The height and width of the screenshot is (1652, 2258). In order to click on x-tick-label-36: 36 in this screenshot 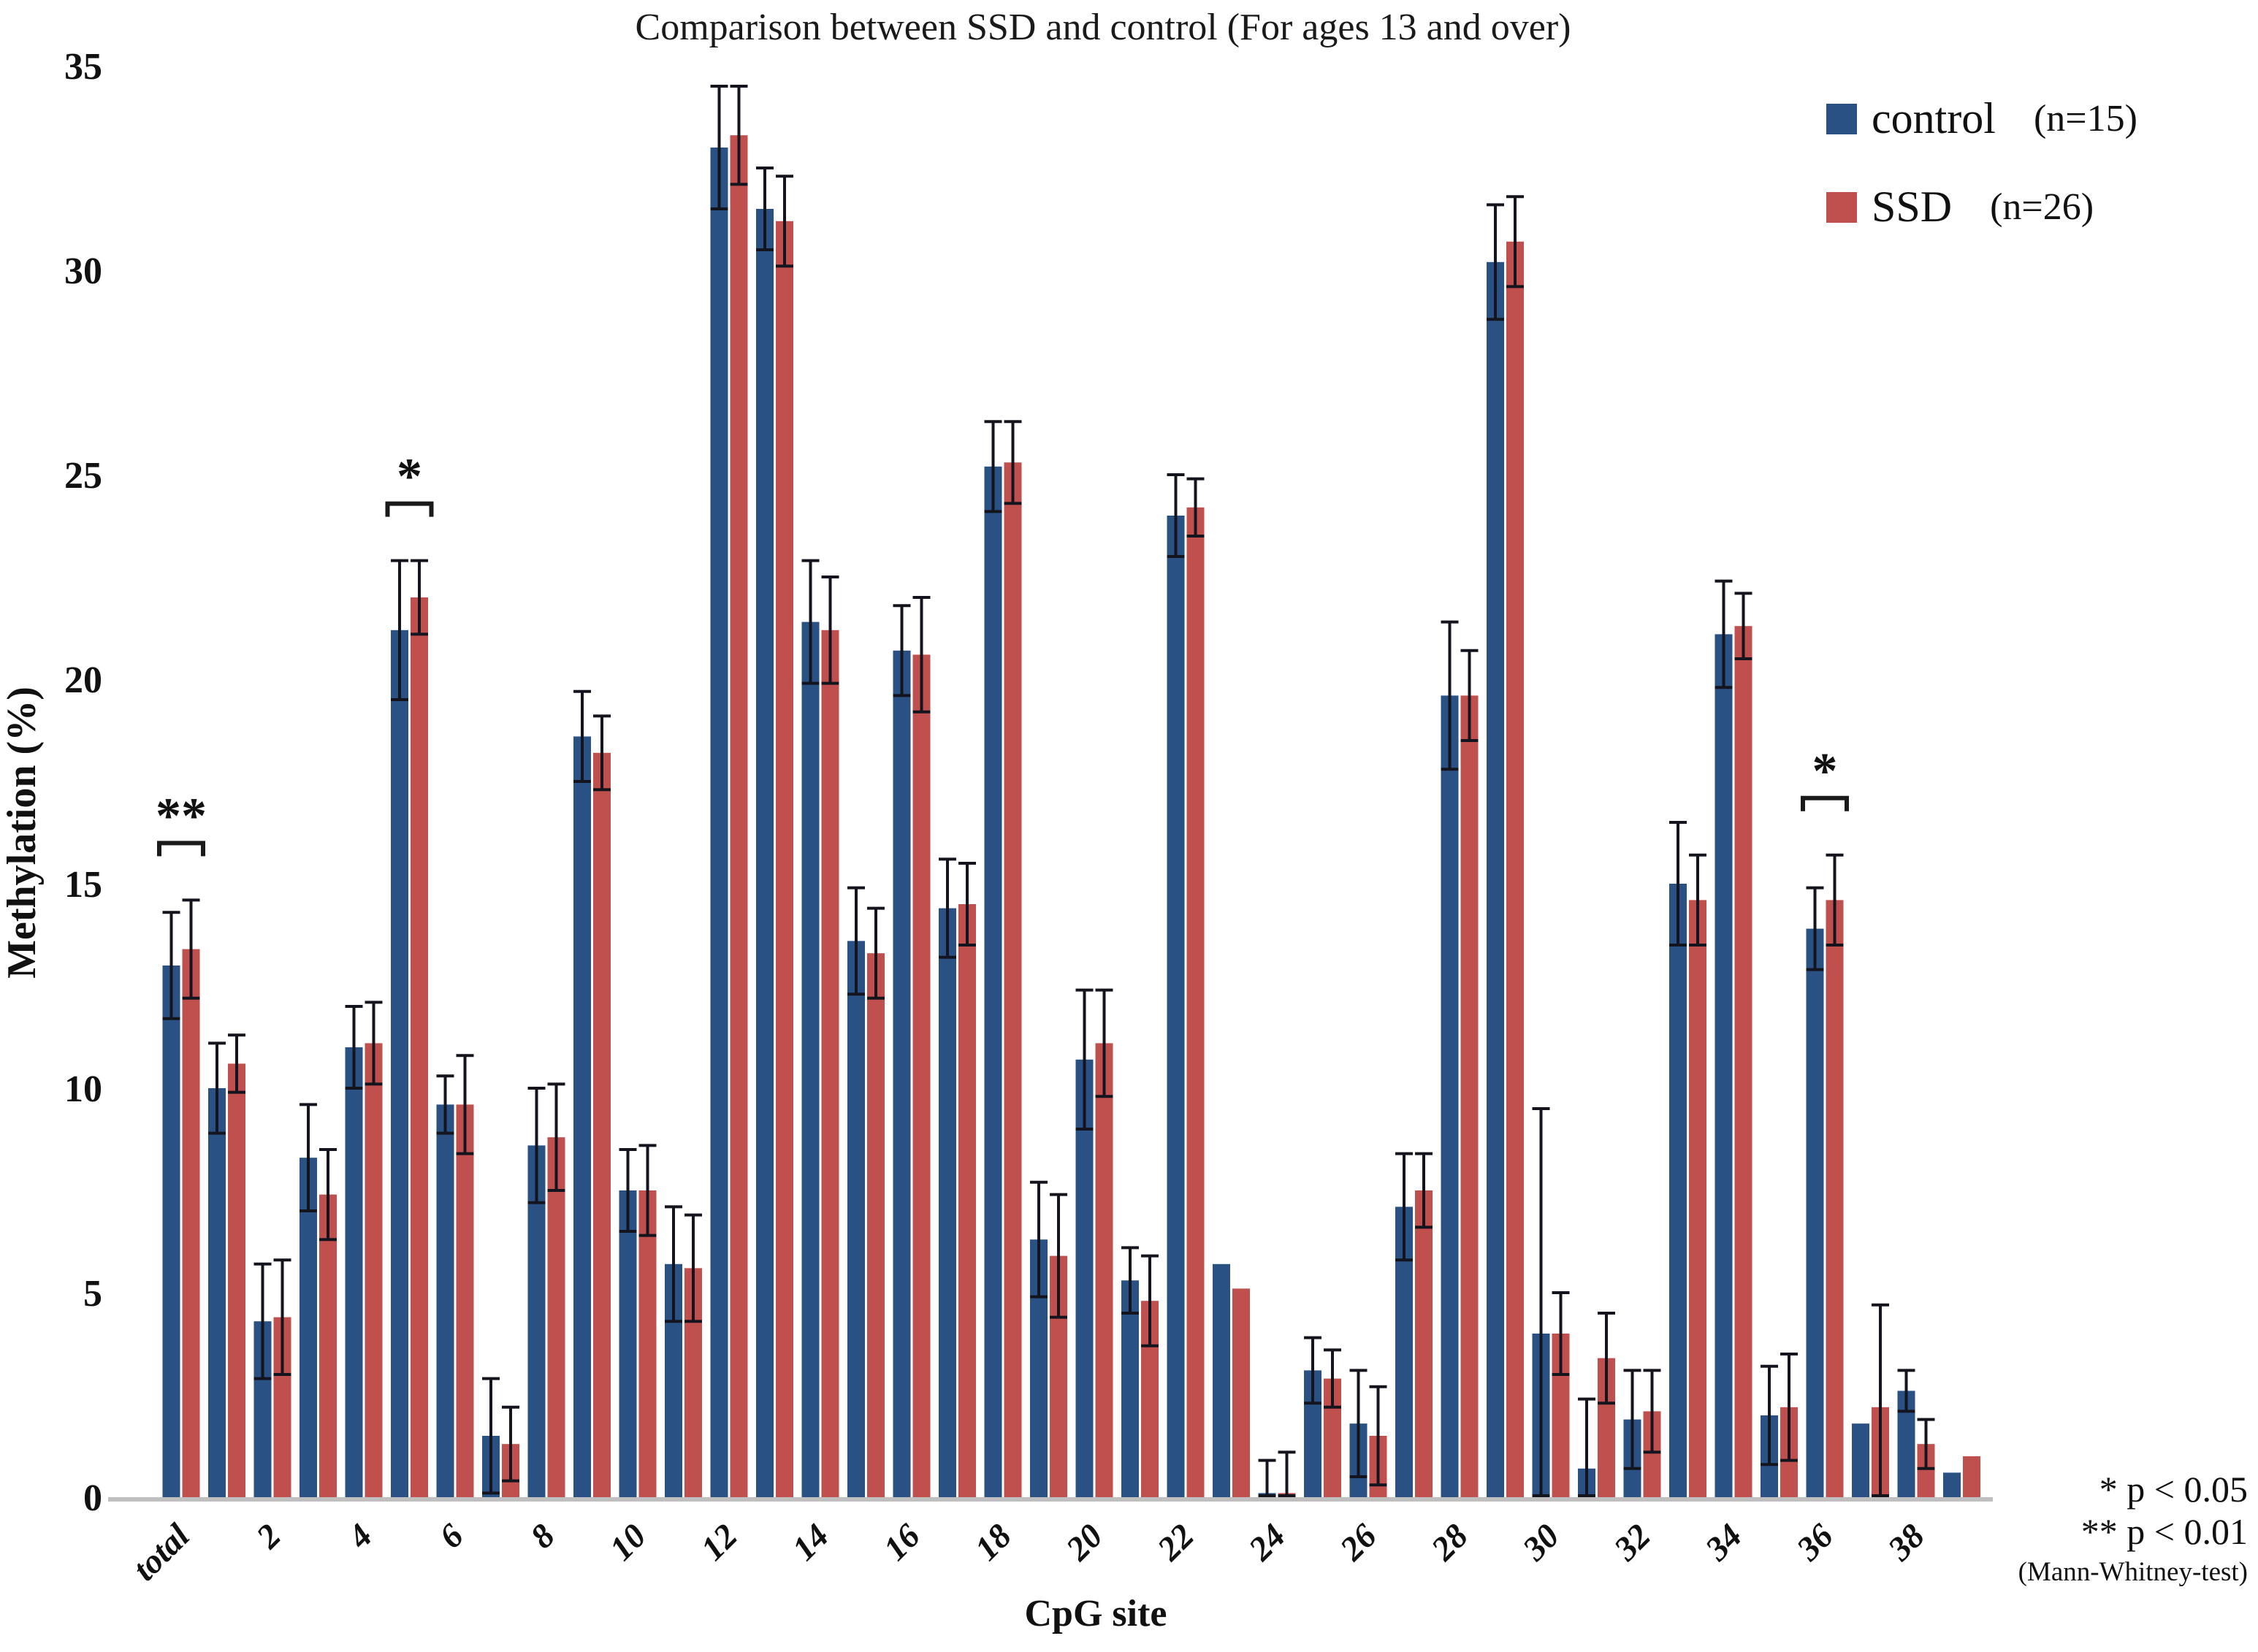, I will do `click(1815, 1543)`.